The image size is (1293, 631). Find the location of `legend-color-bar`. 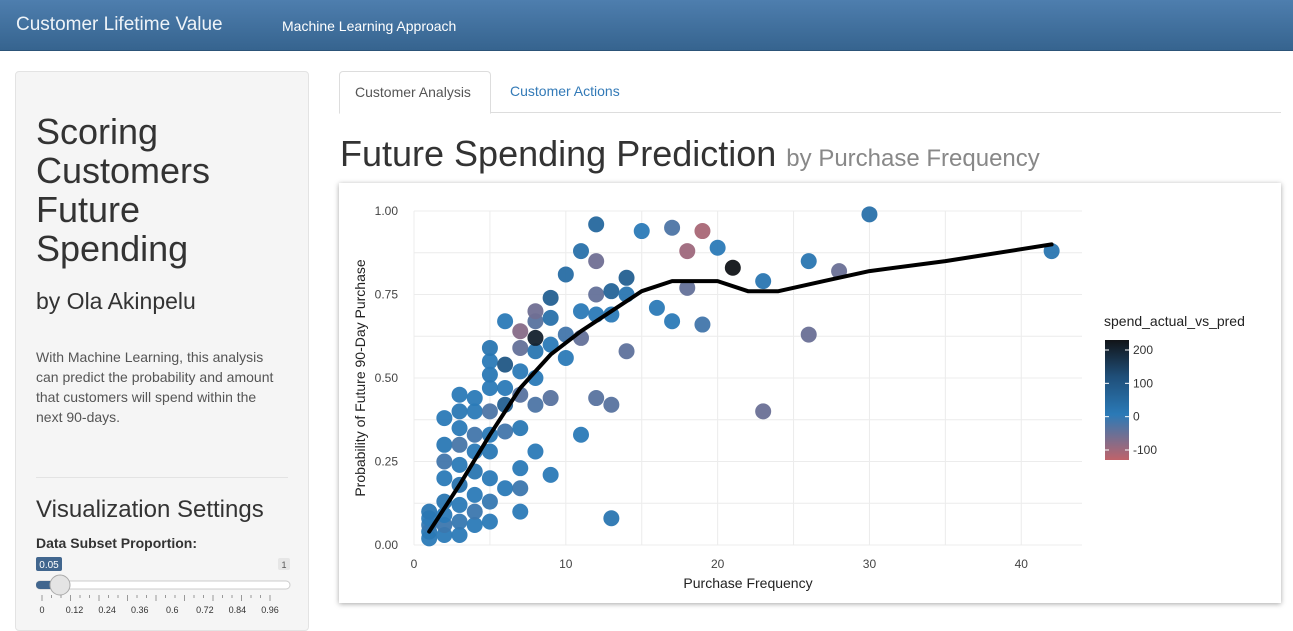

legend-color-bar is located at coordinates (1117, 400).